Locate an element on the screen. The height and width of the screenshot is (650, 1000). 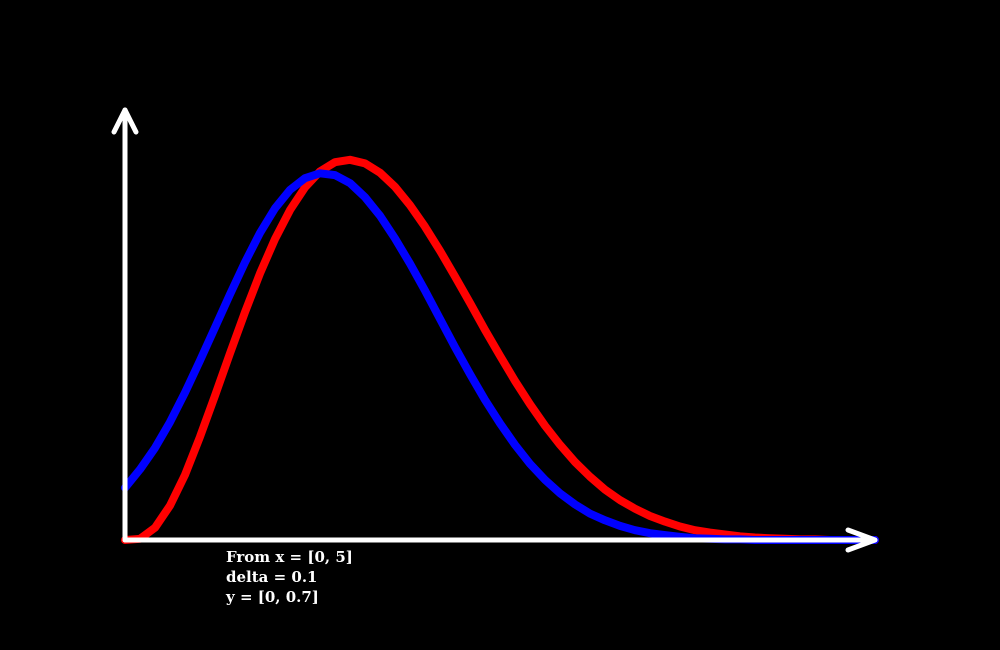
delta-label: delta = 0.1 is located at coordinates (272, 577).